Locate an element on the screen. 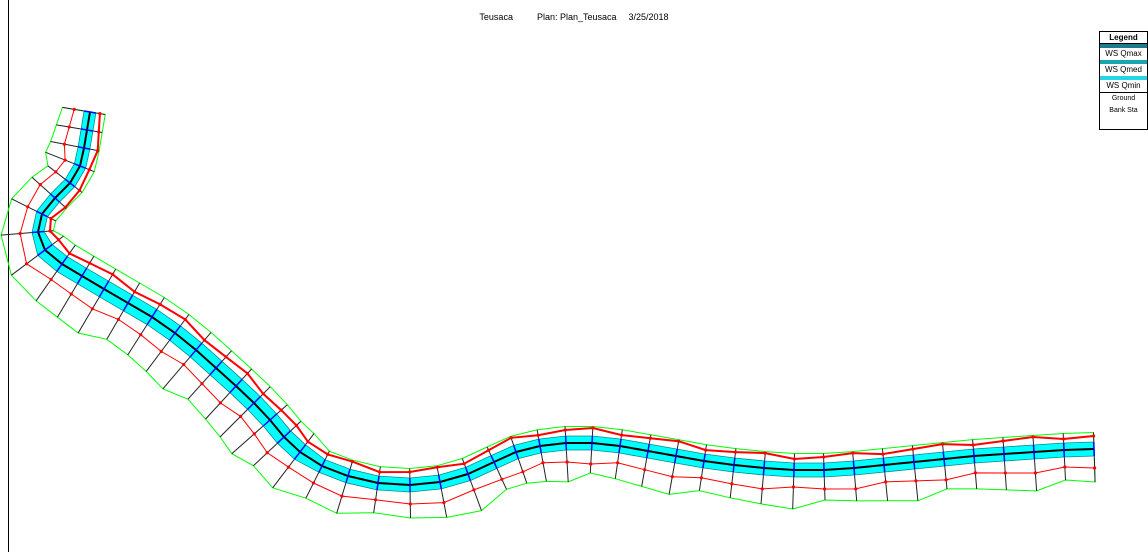 The image size is (1148, 552). title-river: Teusaca is located at coordinates (496, 17).